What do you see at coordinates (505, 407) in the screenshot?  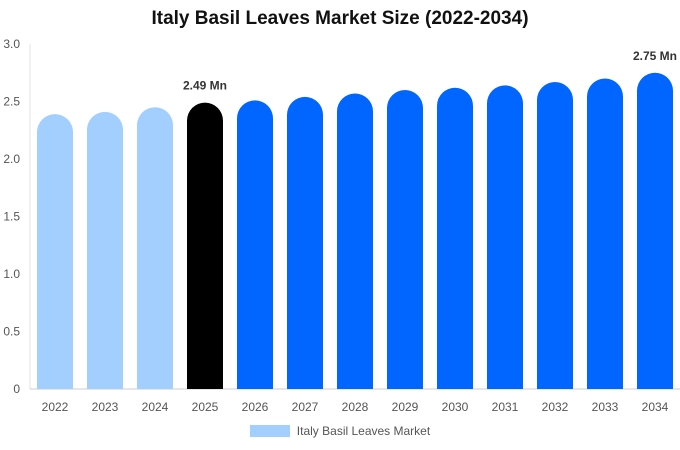 I see `x-tick-label: 2031` at bounding box center [505, 407].